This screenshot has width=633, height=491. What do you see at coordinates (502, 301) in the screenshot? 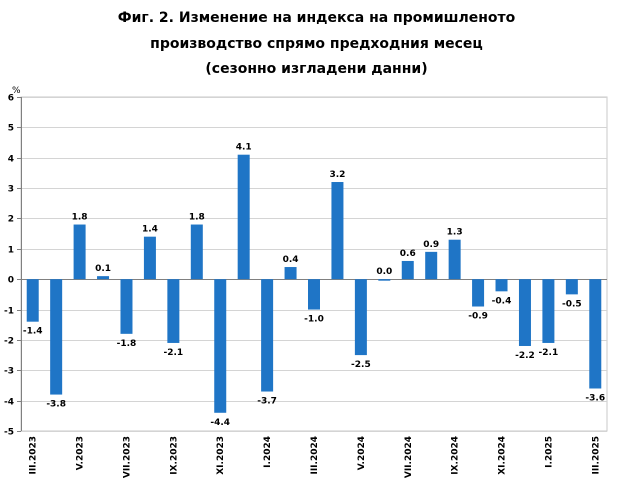
I see `data-label: -0.4` at bounding box center [502, 301].